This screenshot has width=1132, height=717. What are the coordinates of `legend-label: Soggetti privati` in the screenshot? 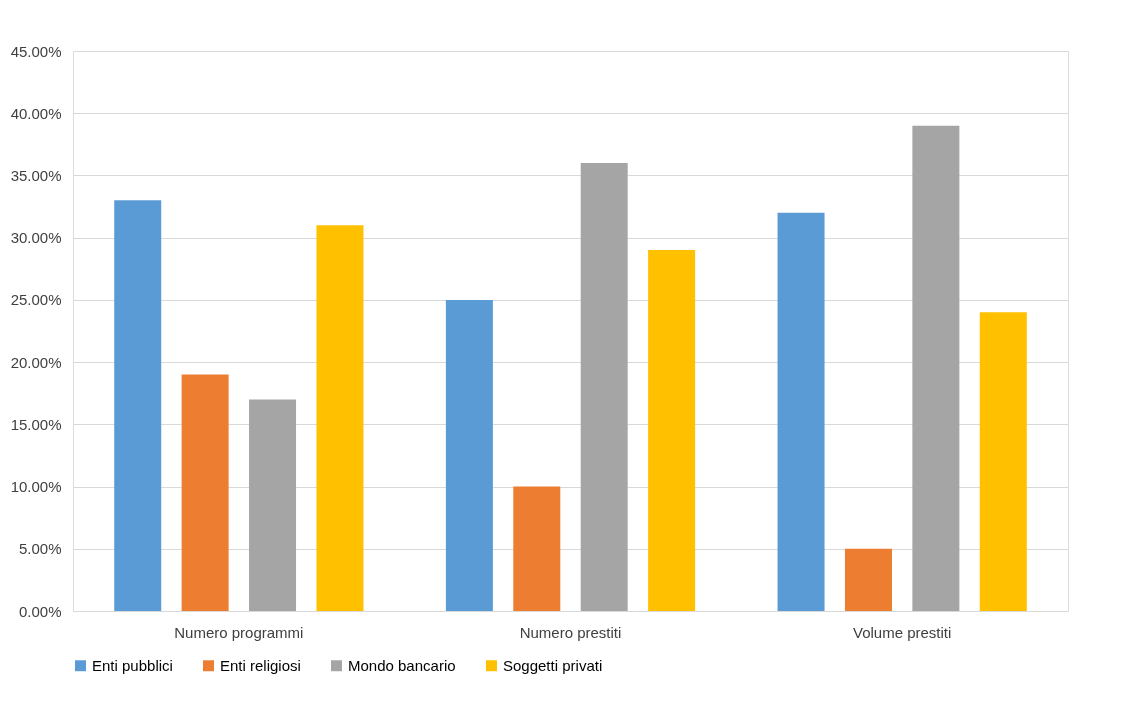 It's located at (553, 665).